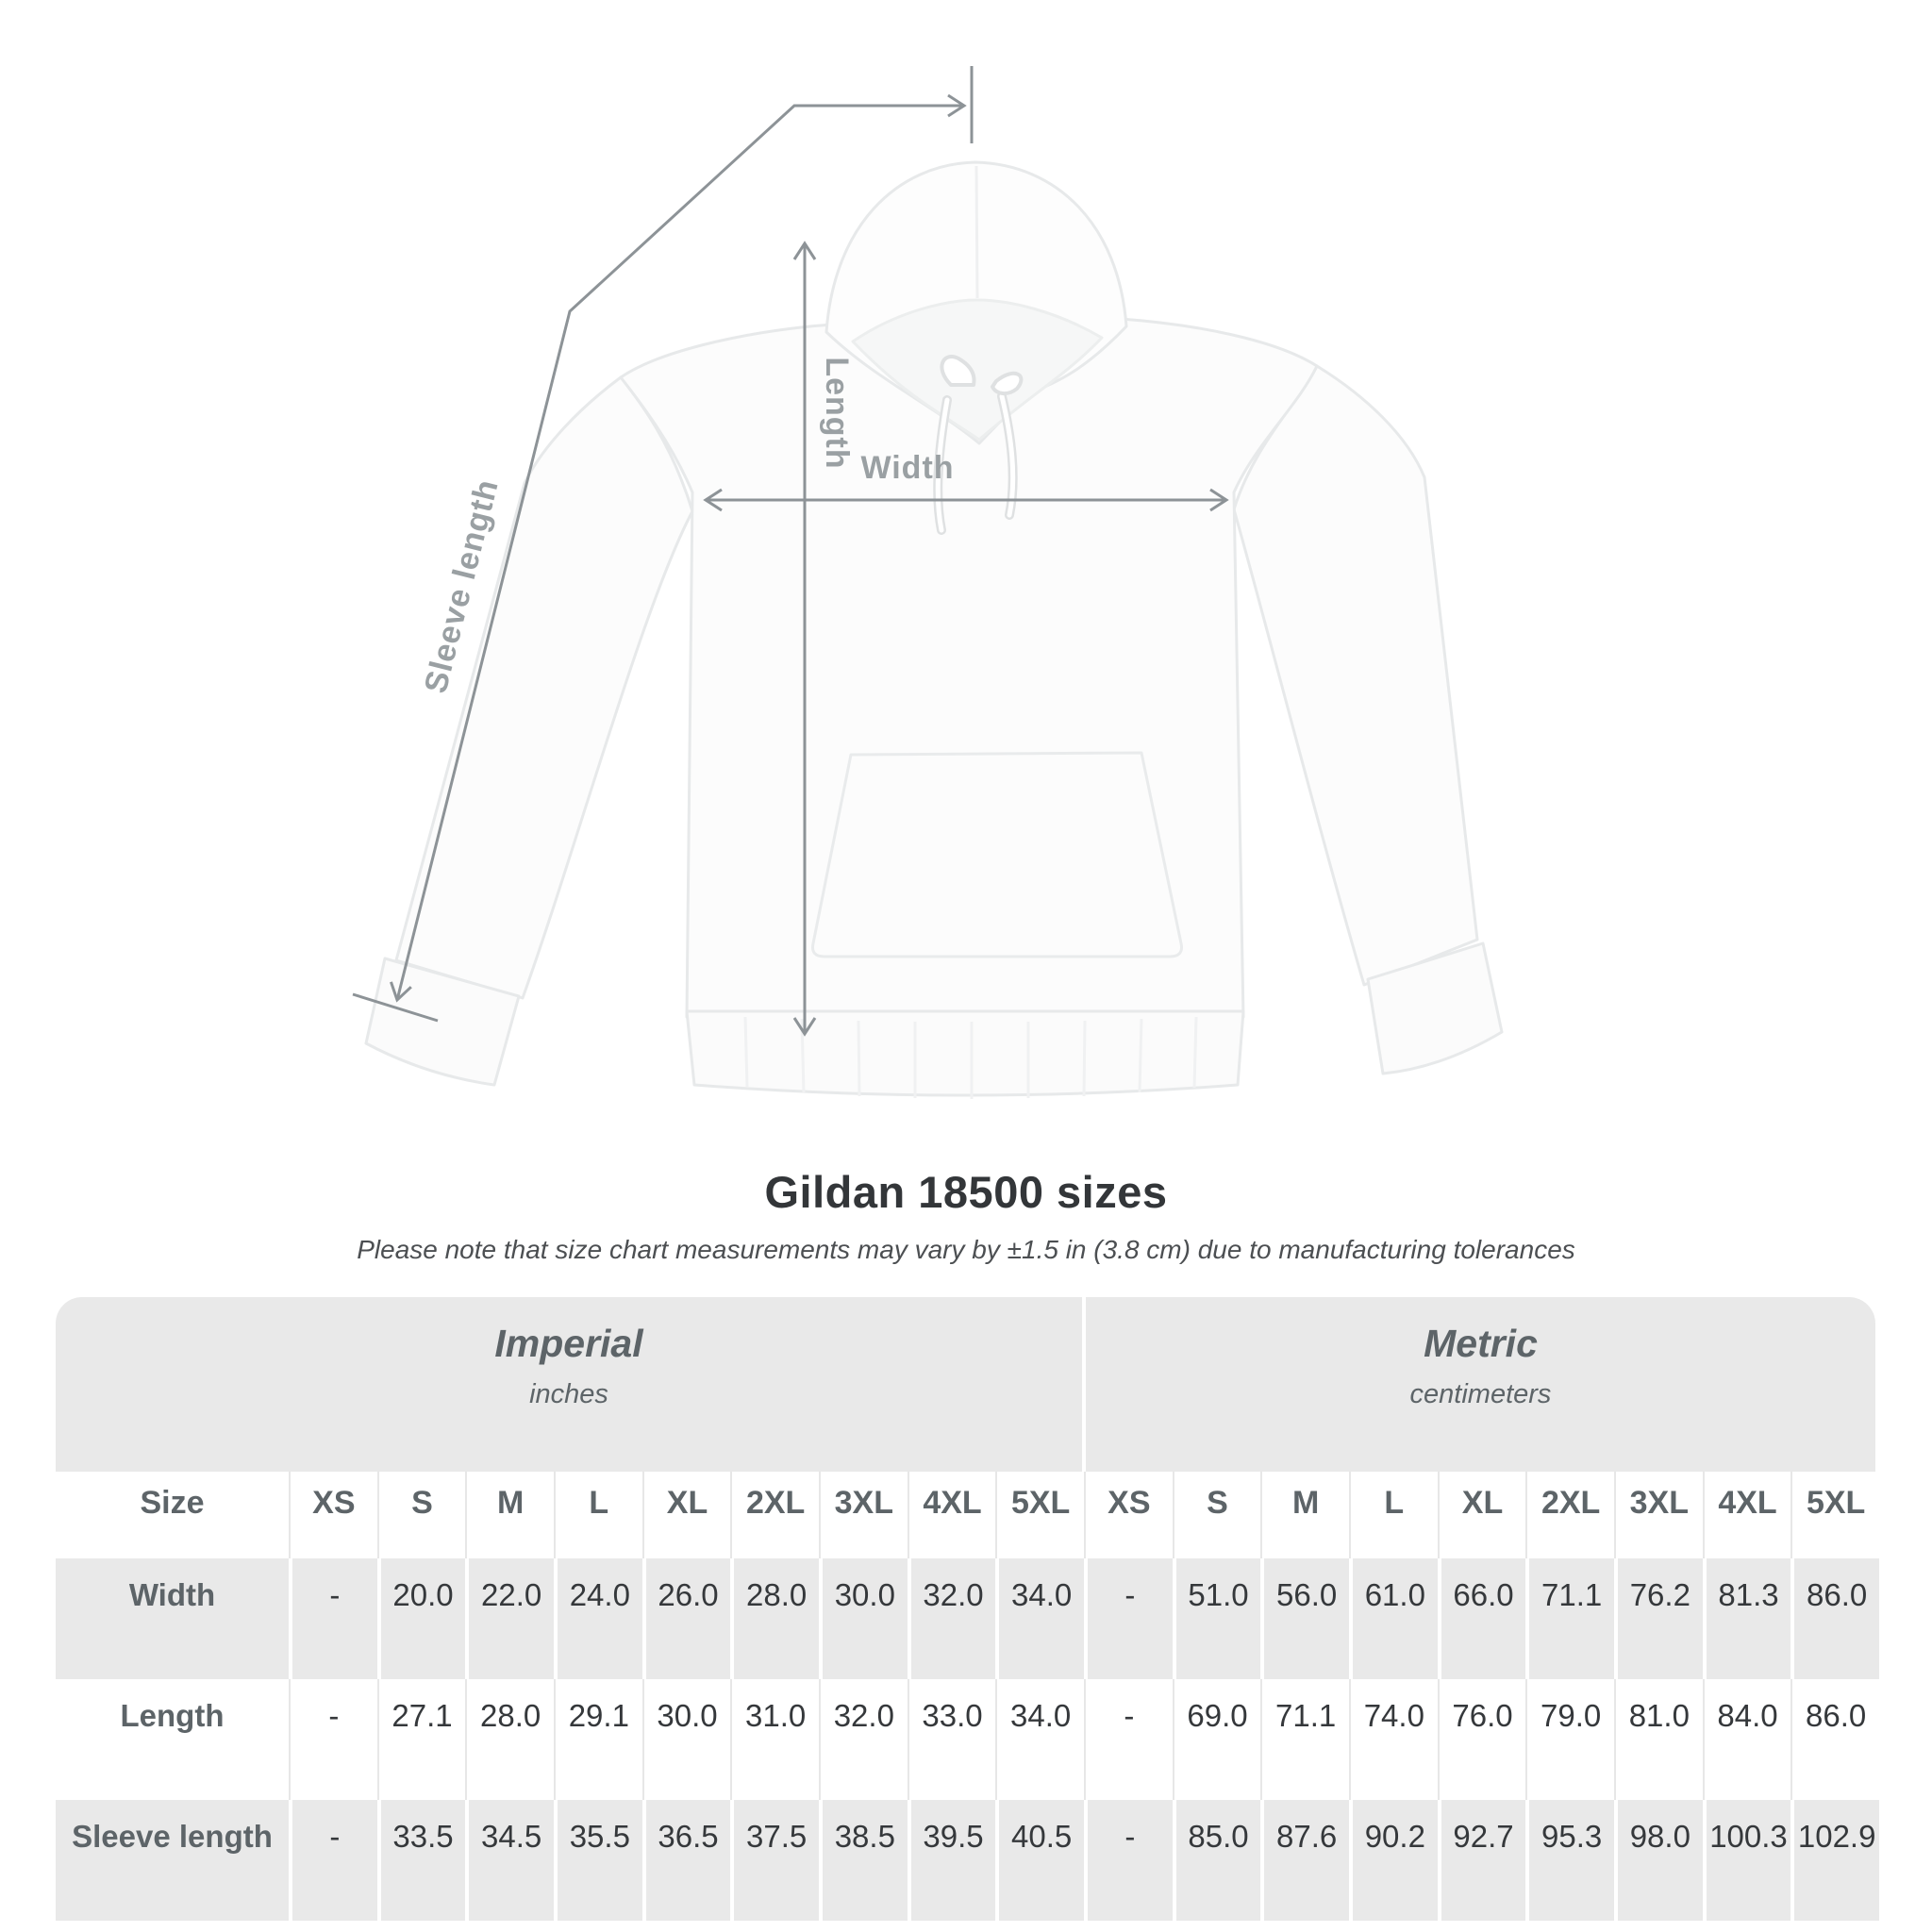 The image size is (1932, 1932). What do you see at coordinates (598, 1618) in the screenshot?
I see `value-cell: 24.0` at bounding box center [598, 1618].